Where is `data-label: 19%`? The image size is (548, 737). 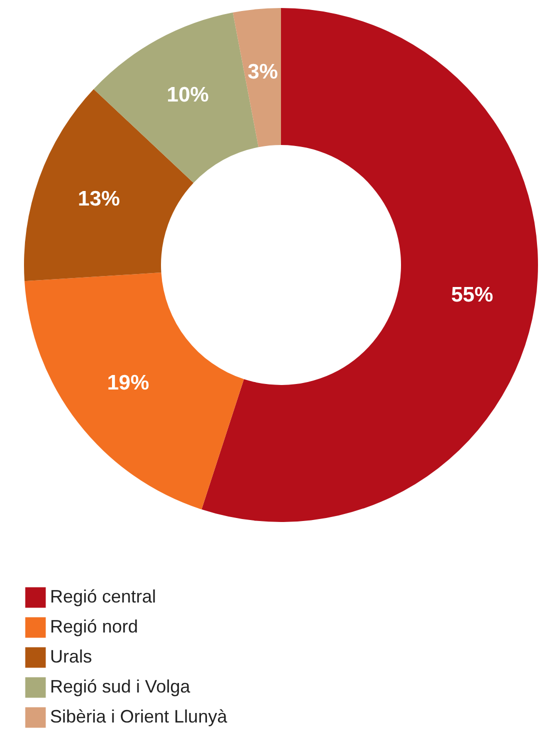
data-label: 19% is located at coordinates (128, 383).